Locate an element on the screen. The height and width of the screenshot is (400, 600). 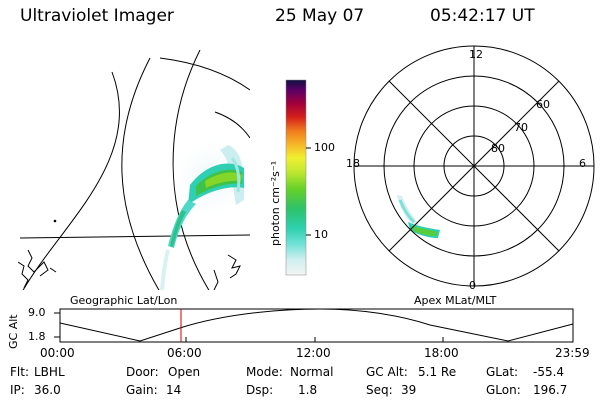
footer-key: Dsp: is located at coordinates (260, 390).